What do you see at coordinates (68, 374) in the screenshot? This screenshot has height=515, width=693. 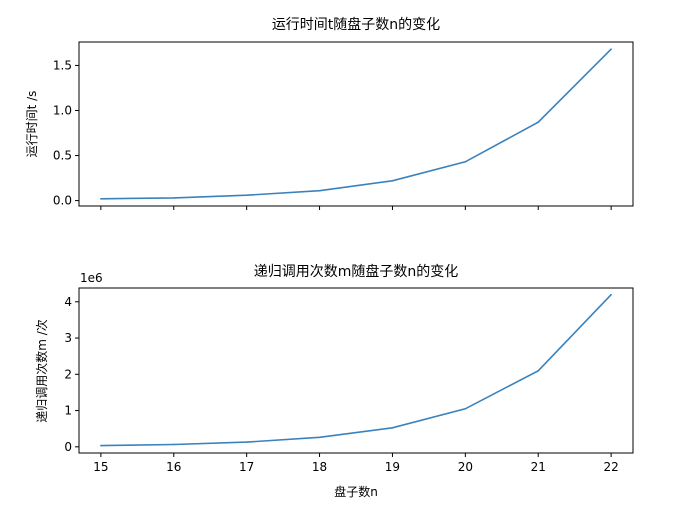 I see `y-tick-label: 2` at bounding box center [68, 374].